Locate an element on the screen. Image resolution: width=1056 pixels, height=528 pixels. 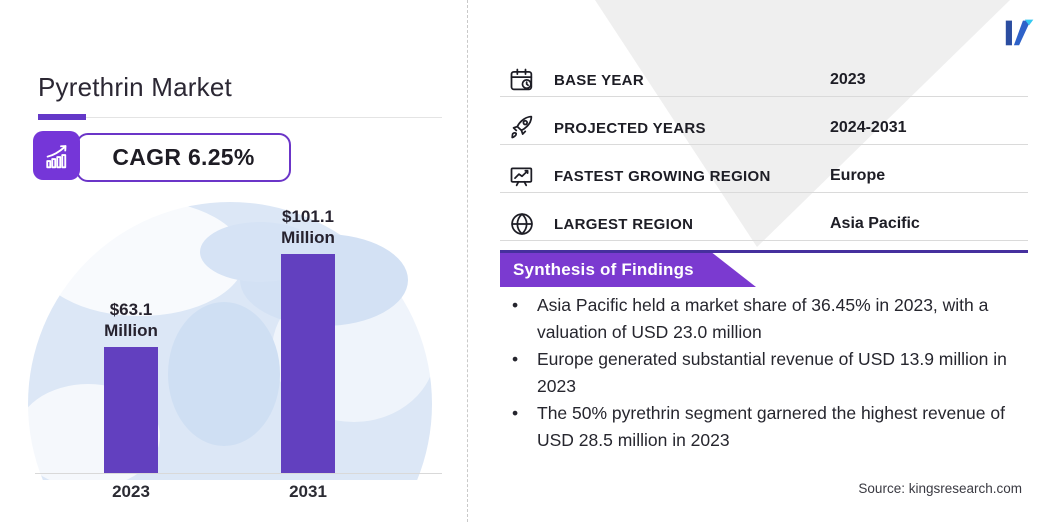
fact-value: 2024-2031 is located at coordinates (868, 127).